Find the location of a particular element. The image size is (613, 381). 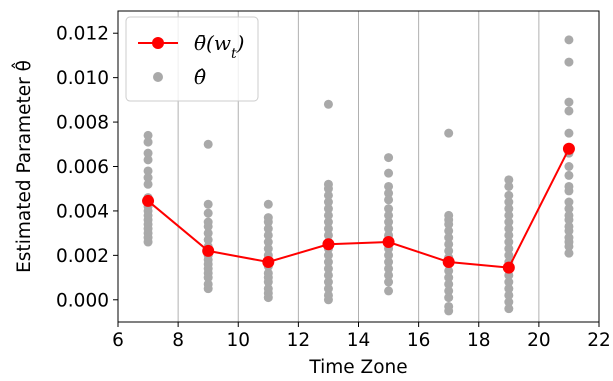

legend-line-marker is located at coordinates (158, 43).